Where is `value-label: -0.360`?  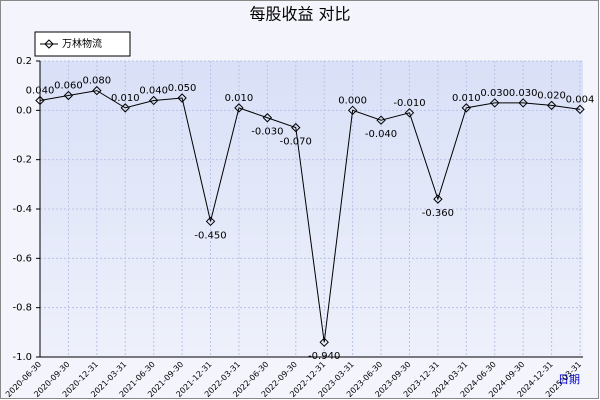 value-label: -0.360 is located at coordinates (438, 213).